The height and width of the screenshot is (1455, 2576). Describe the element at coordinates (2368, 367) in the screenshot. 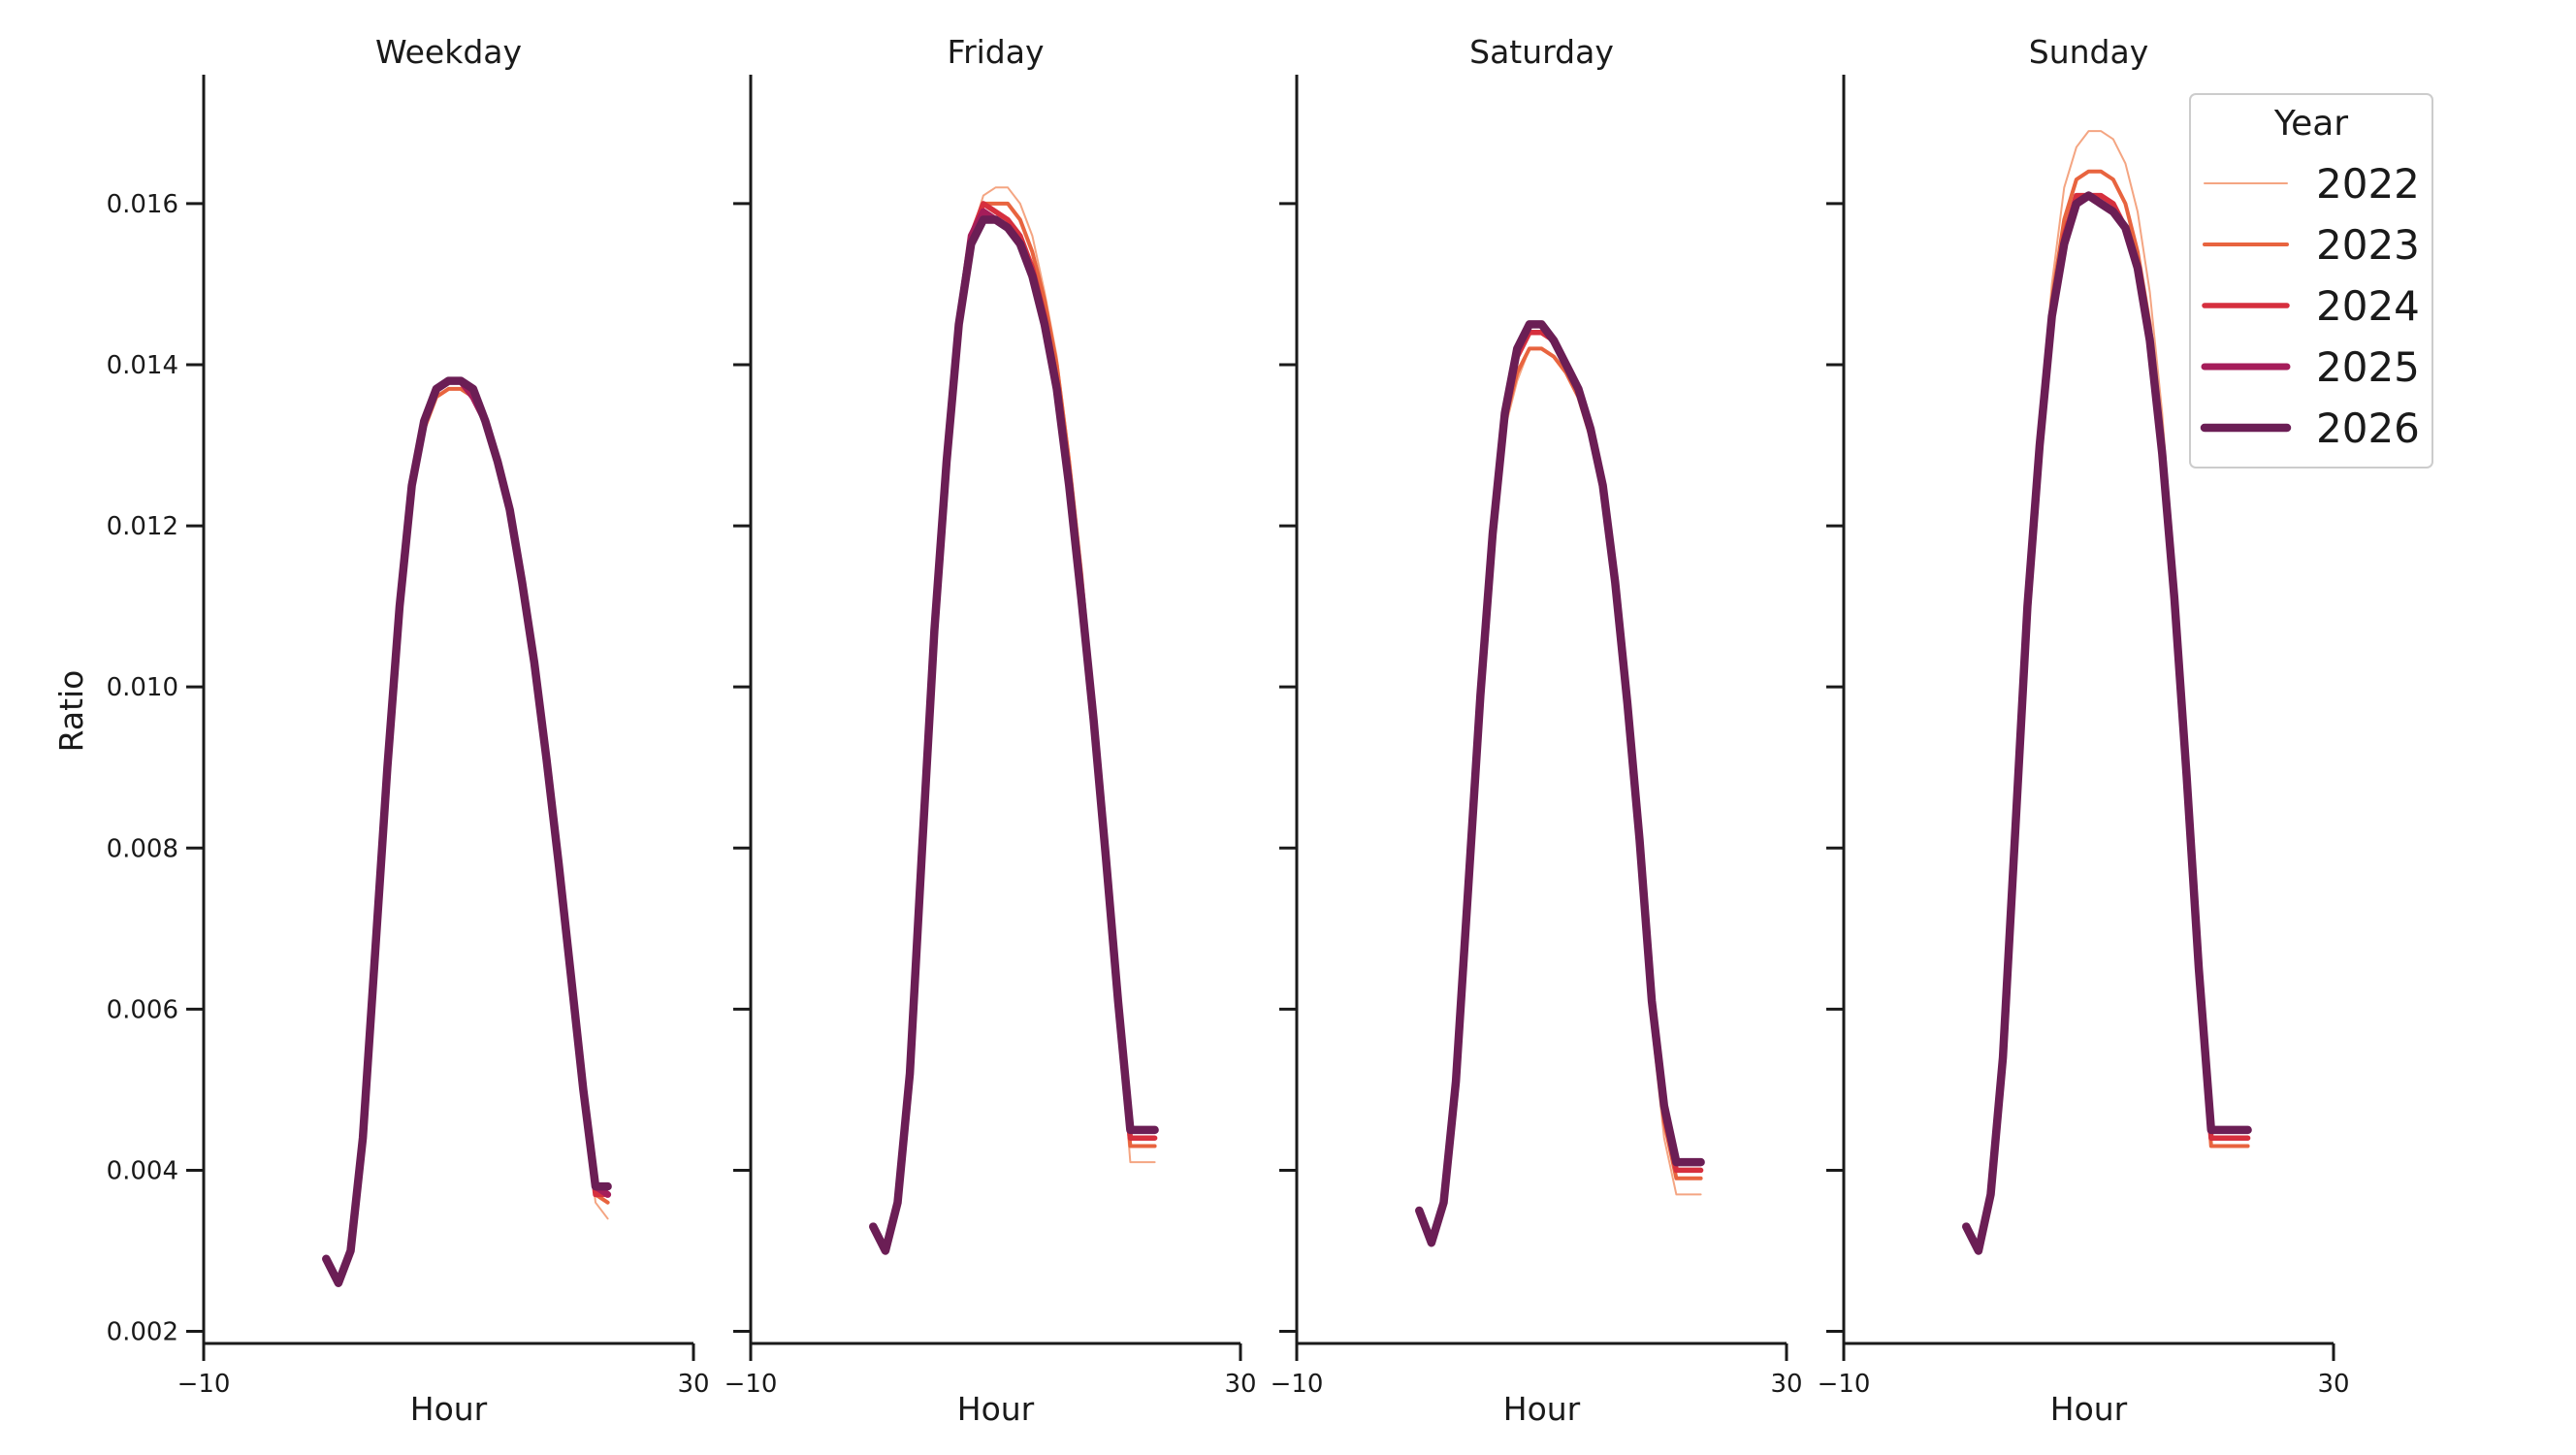

I see `legend-label-2025: 2025` at that location.